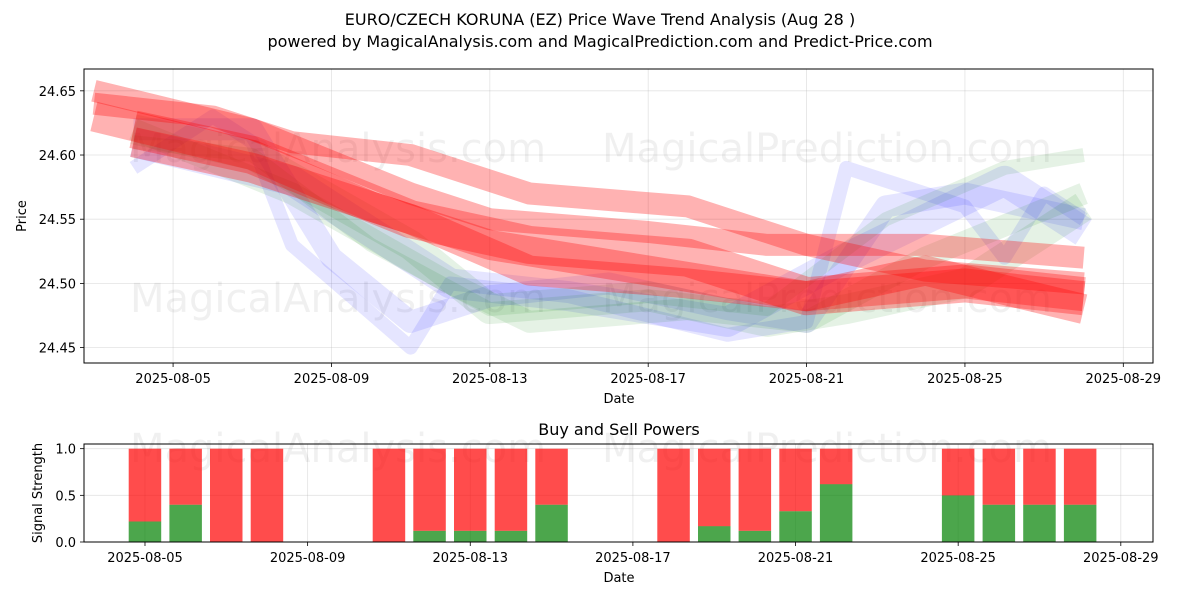 This screenshot has width=1200, height=600. Describe the element at coordinates (338, 299) in the screenshot. I see `watermark-analysis-mid: MagicalAnalysis.com` at that location.